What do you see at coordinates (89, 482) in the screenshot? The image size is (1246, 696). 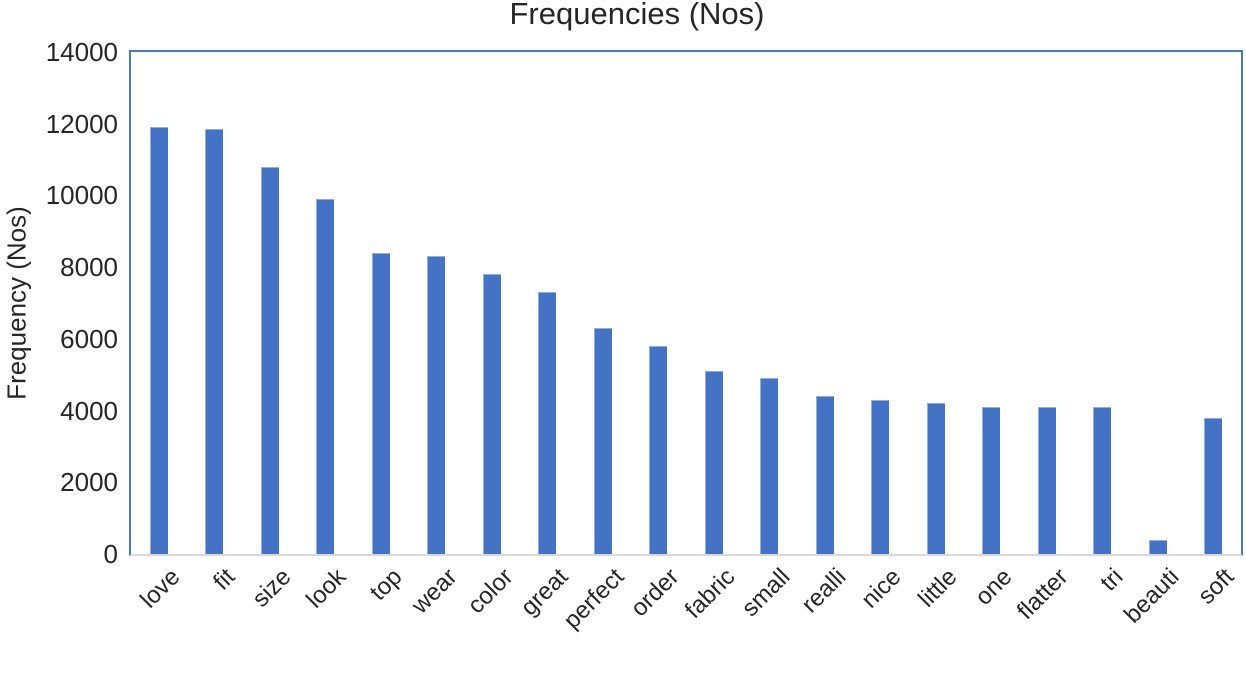 I see `y-tick-label: 2000` at bounding box center [89, 482].